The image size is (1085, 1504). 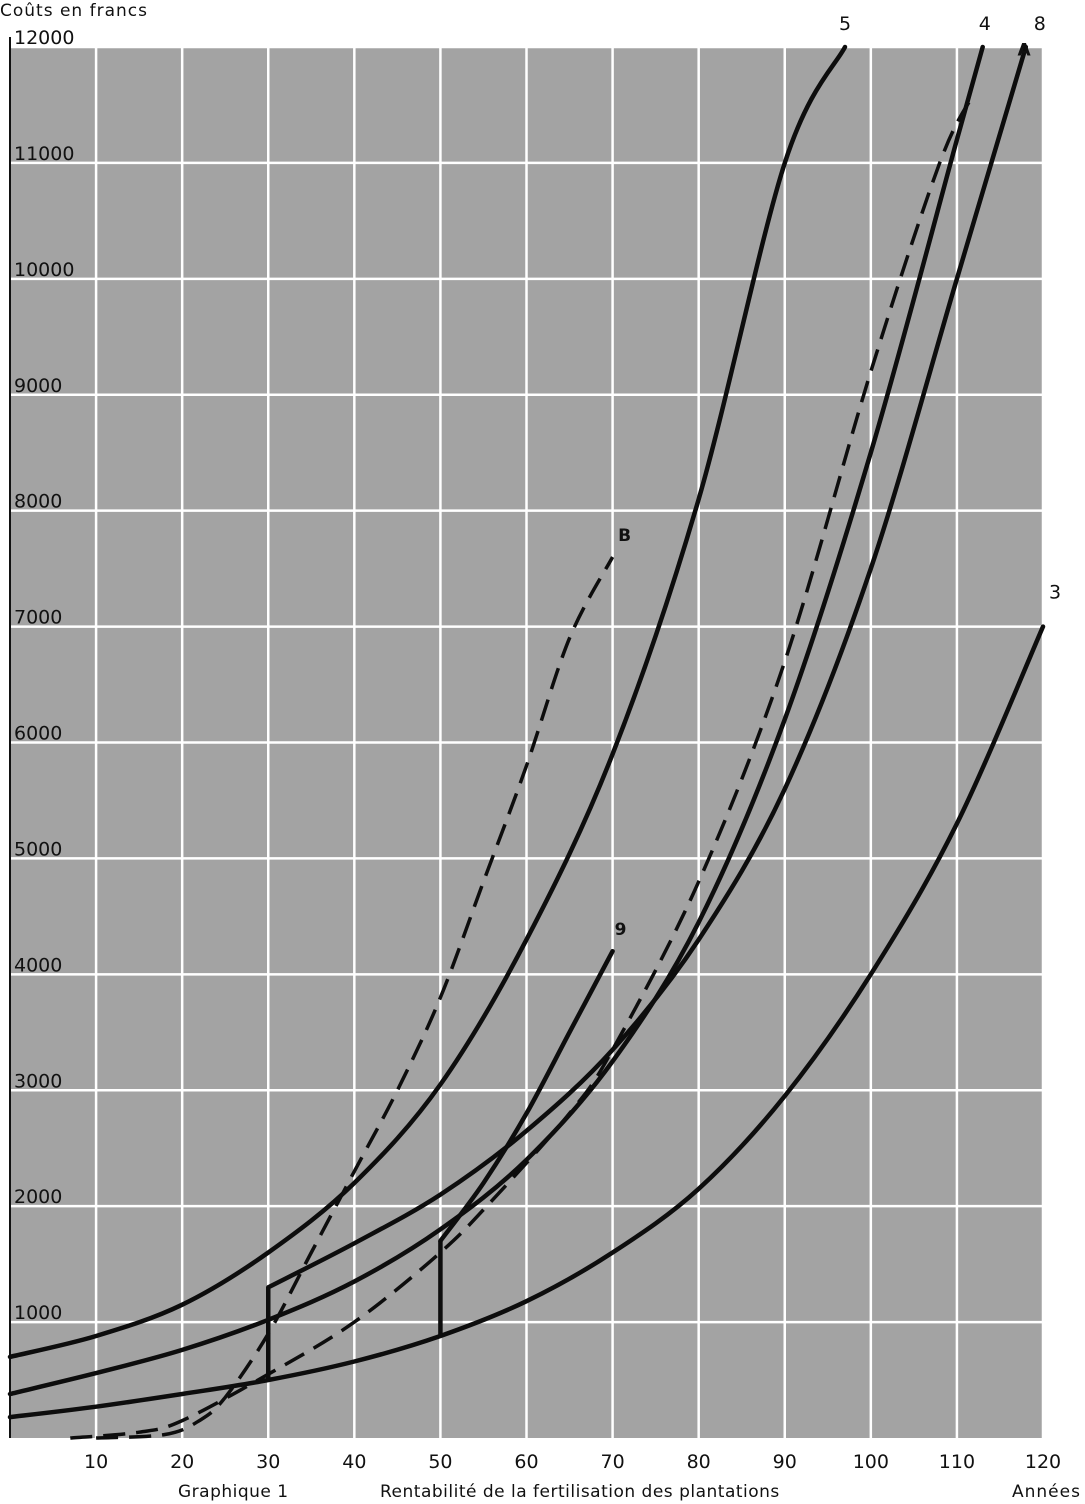 I want to click on x-tick-label: 20, so click(x=182, y=1462).